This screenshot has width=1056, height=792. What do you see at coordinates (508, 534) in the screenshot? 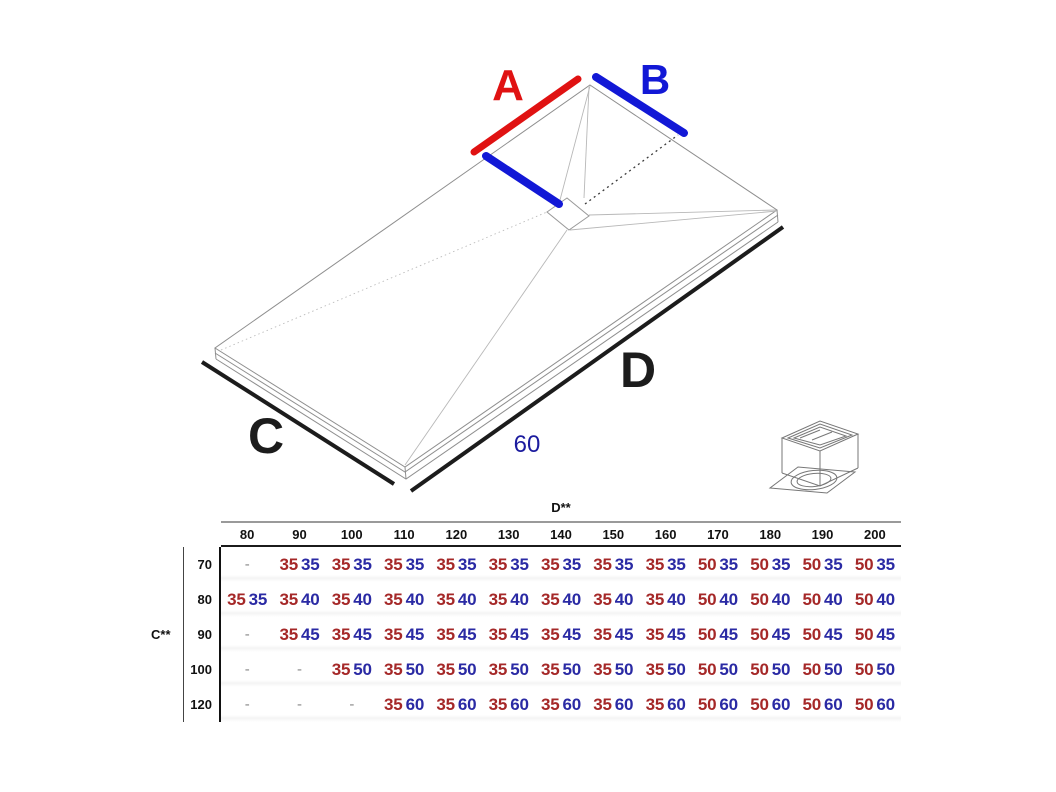
I see `column-header: 130` at bounding box center [508, 534].